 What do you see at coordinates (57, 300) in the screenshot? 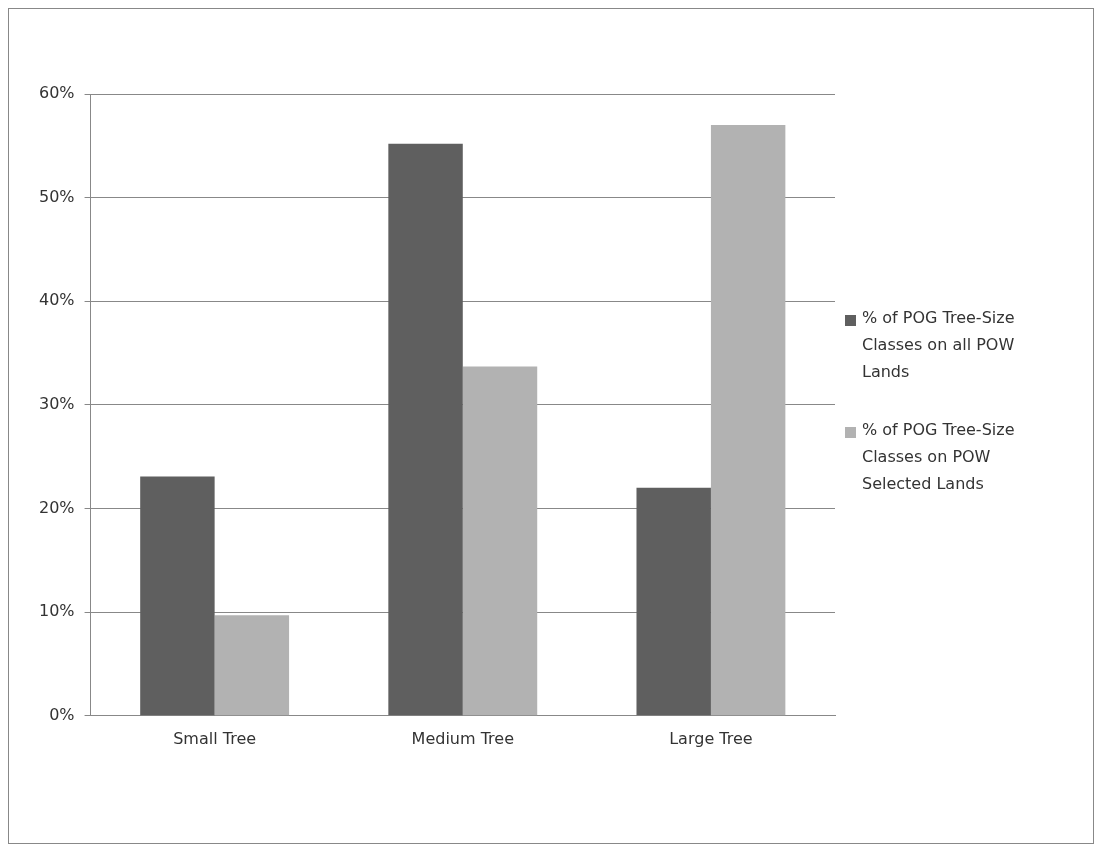
I see `y-tick-label: 40%` at bounding box center [57, 300].